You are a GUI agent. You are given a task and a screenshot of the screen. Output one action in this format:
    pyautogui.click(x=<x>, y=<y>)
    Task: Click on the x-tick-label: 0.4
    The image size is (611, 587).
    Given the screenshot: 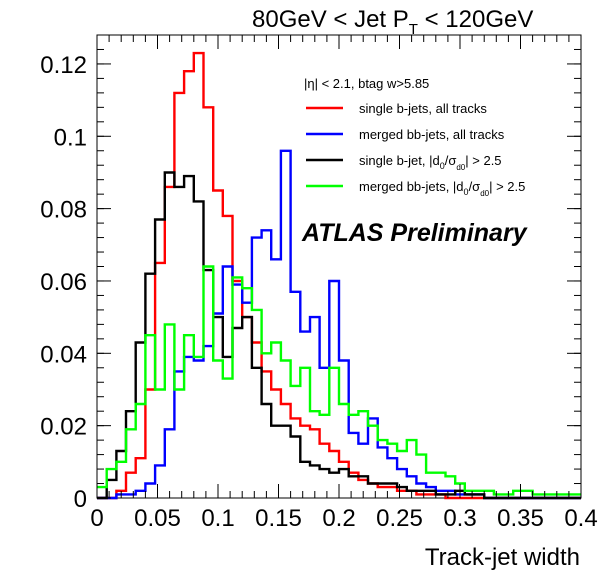 What is the action you would take?
    pyautogui.click(x=580, y=518)
    